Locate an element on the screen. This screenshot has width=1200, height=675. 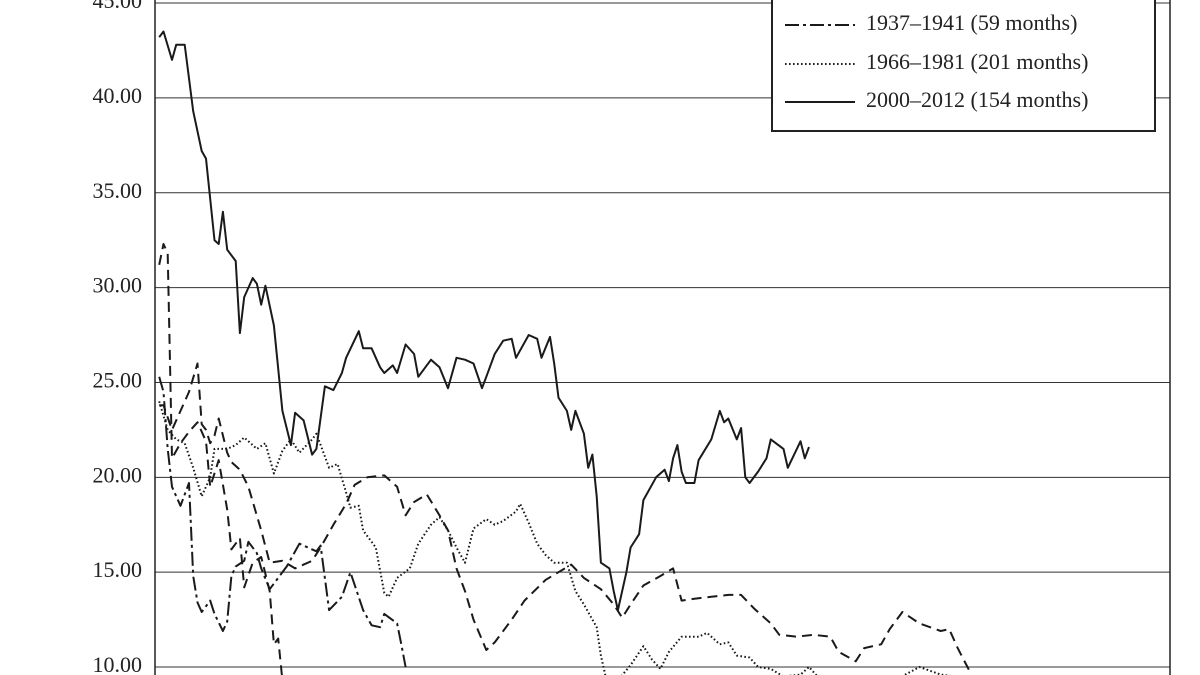
legend-box is located at coordinates (963, 66).